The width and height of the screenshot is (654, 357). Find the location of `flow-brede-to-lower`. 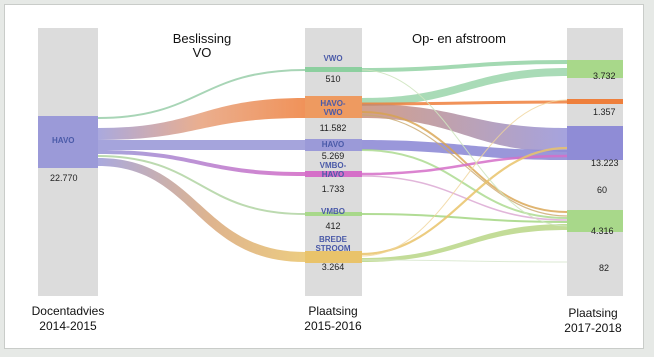

flow-brede-to-lower is located at coordinates (464, 243).